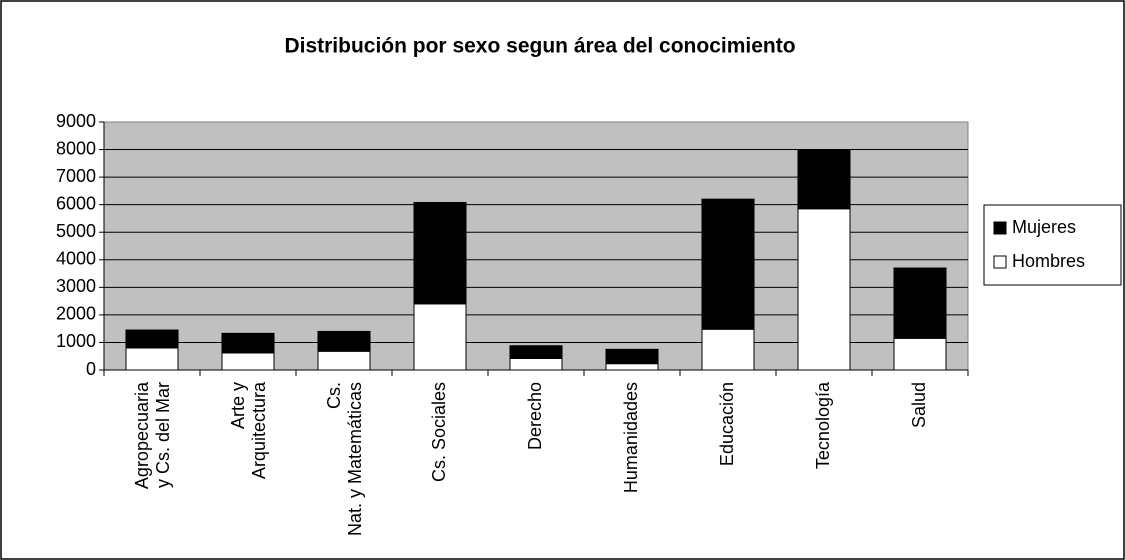 This screenshot has height=560, width=1125. Describe the element at coordinates (76, 286) in the screenshot. I see `y-tick-label: 3000` at that location.